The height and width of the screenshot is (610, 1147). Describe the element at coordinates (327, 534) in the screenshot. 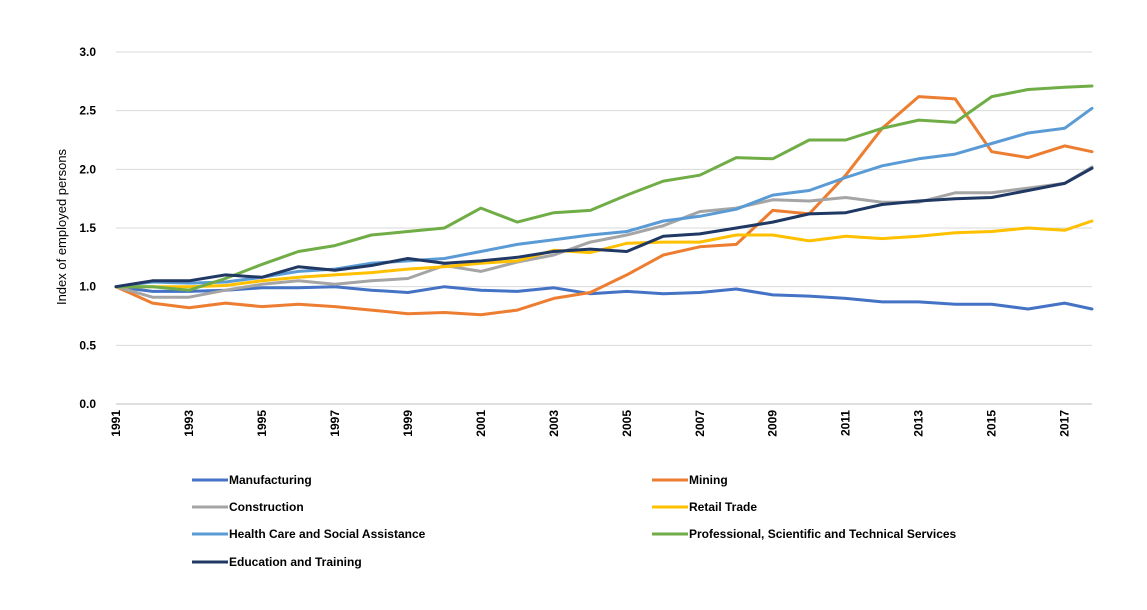

I see `legend-label: Health Care and Social Assistance` at that location.